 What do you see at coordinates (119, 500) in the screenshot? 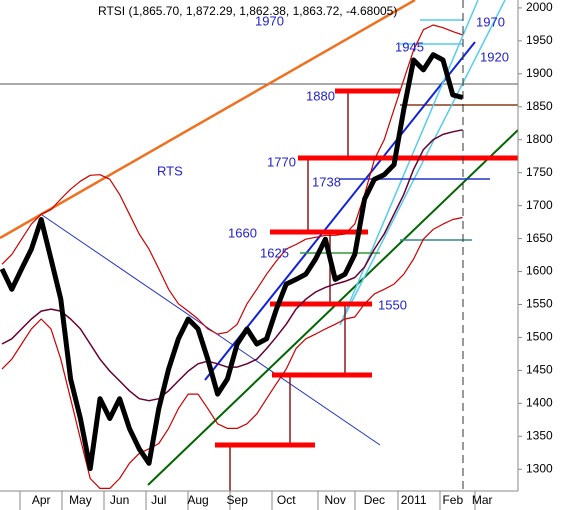
I see `x-tick-label: Jun` at bounding box center [119, 500].